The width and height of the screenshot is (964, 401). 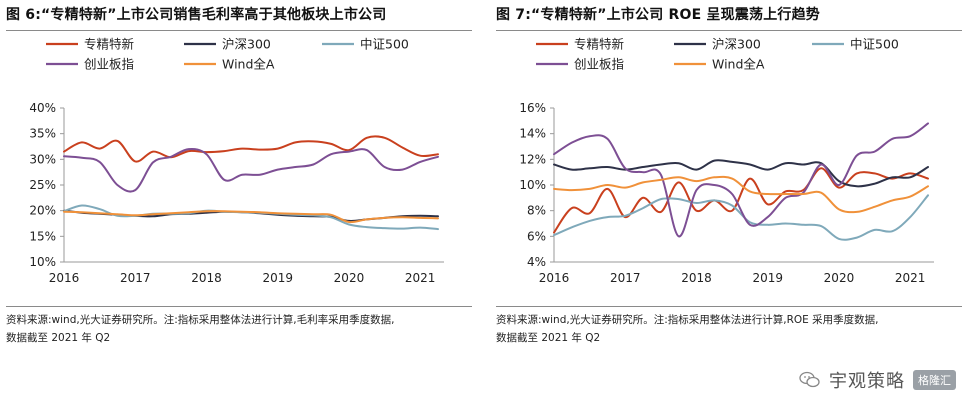 I want to click on watermark-badge: 格隆汇, so click(x=934, y=380).